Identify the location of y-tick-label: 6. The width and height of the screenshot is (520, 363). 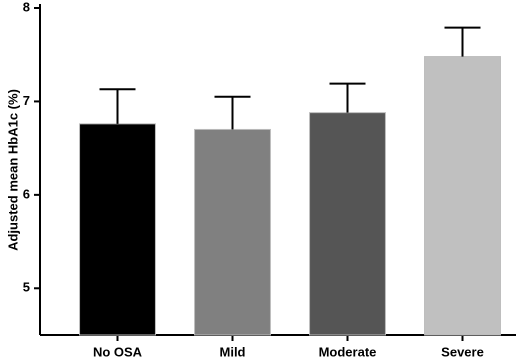
(26, 193).